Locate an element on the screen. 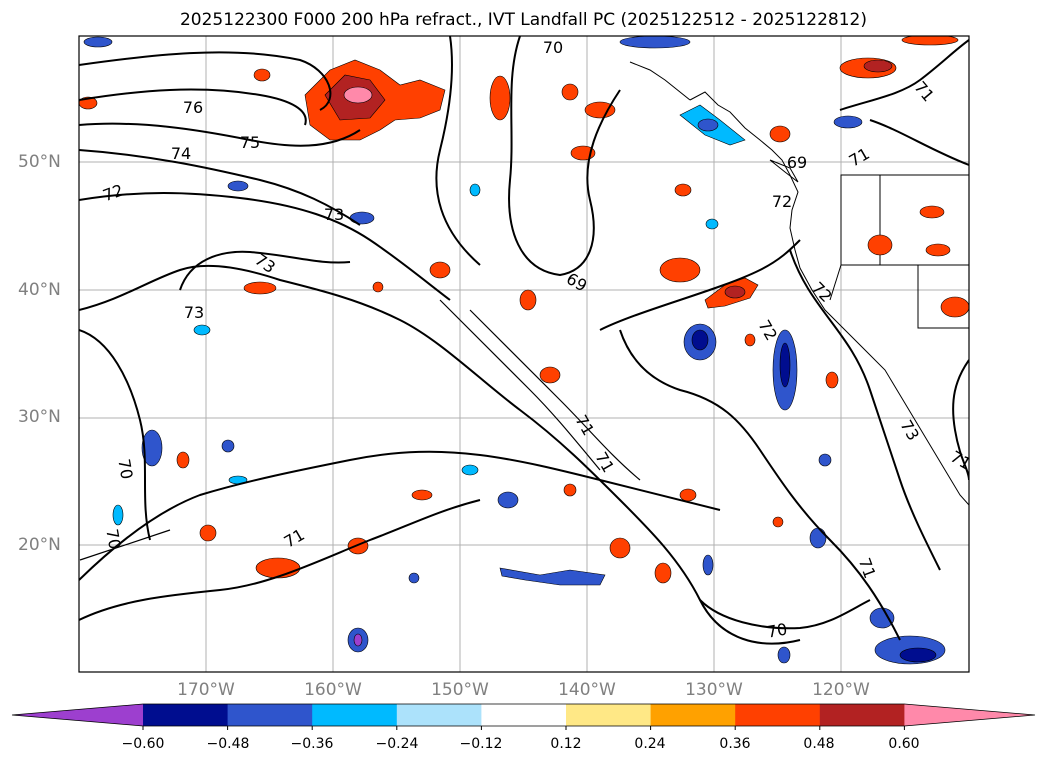 Image resolution: width=1047 pixels, height=765 pixels. contour-label: 69 is located at coordinates (797, 162).